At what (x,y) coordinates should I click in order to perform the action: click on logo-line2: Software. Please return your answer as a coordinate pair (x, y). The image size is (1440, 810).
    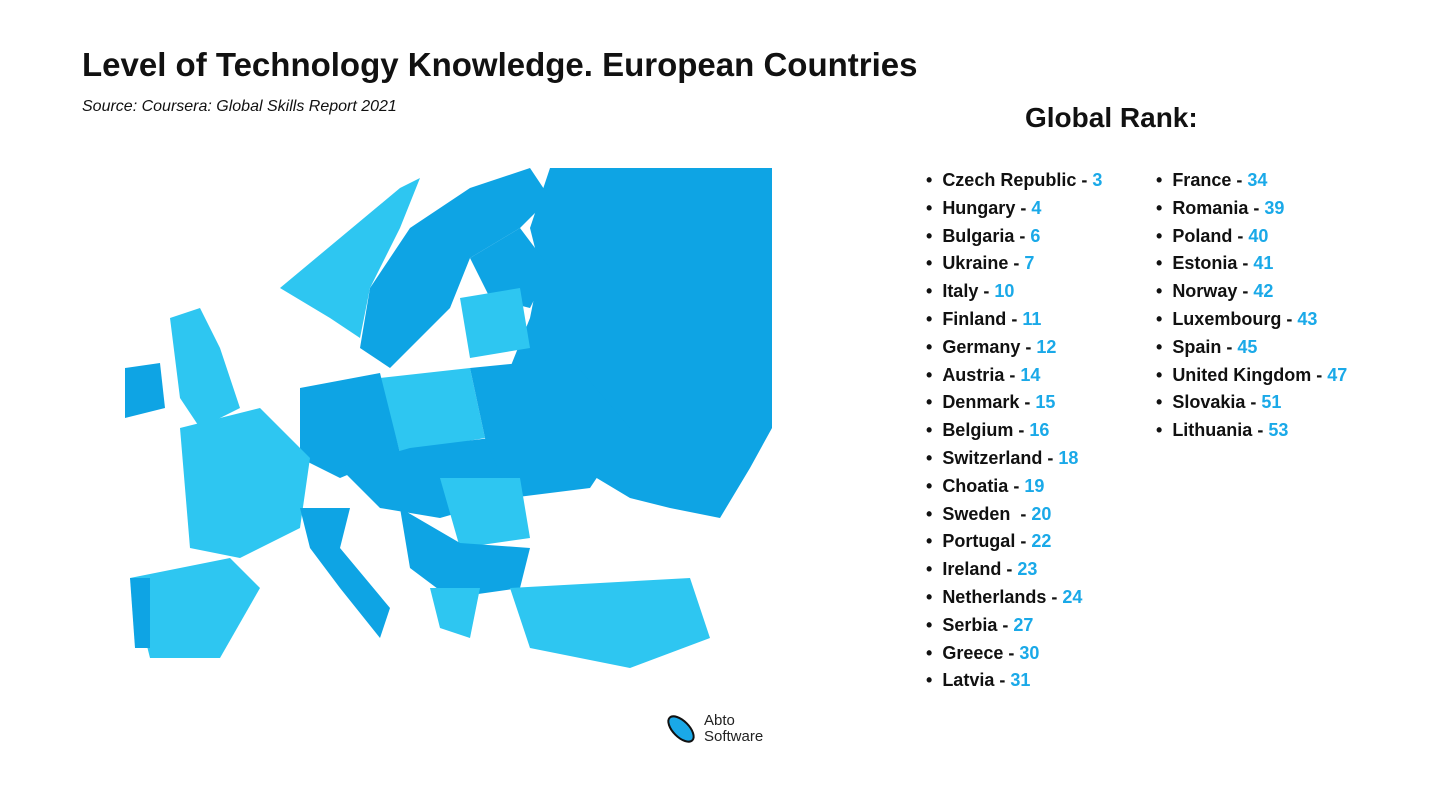
    Looking at the image, I should click on (734, 736).